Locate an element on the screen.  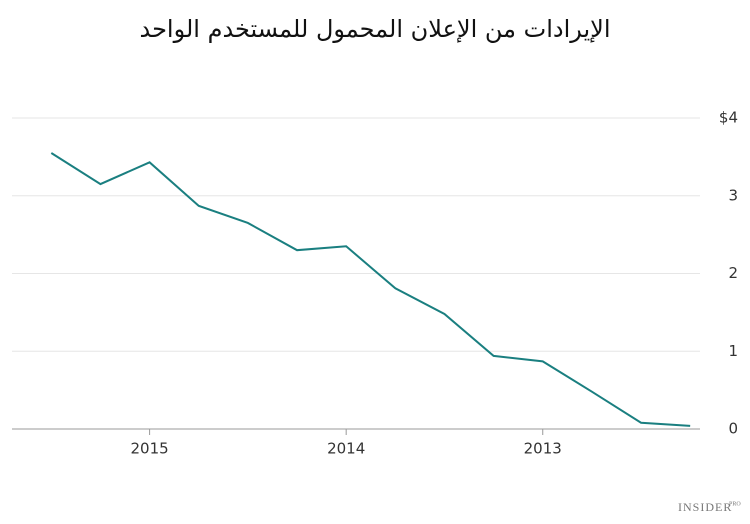
y-tick-label: 3 is located at coordinates (733, 195).